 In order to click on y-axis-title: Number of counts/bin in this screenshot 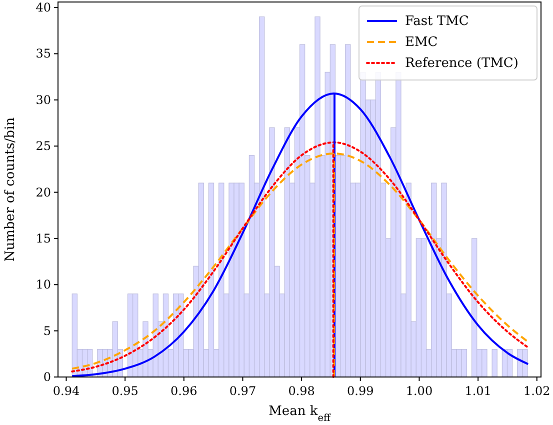, I will do `click(10, 189)`.